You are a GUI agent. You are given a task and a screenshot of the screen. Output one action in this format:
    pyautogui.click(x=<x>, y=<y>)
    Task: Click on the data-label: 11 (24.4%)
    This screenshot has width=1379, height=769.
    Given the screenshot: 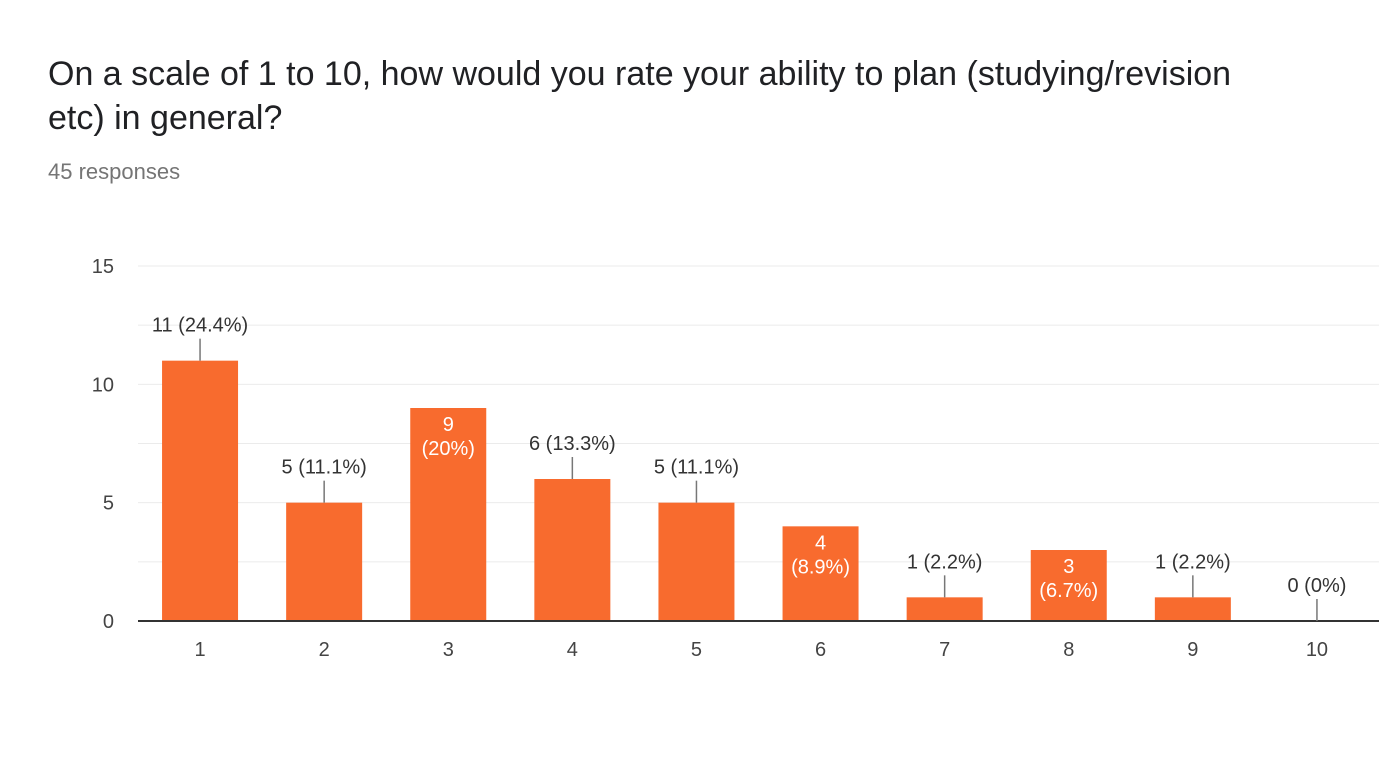 What is the action you would take?
    pyautogui.click(x=200, y=326)
    